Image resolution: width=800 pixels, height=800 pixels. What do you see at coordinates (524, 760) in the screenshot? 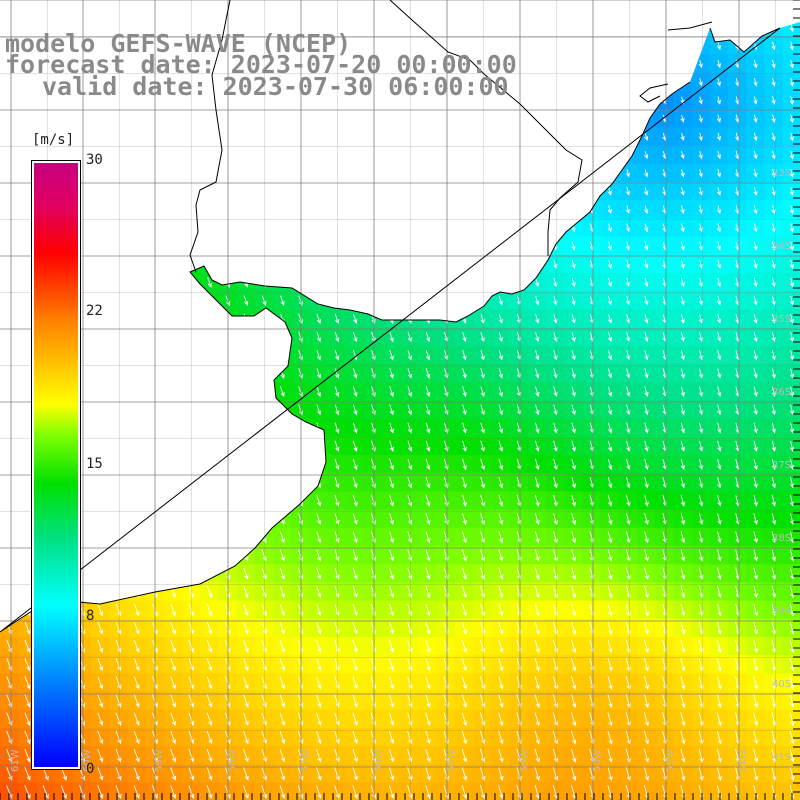
I see `lon-label: 54W` at bounding box center [524, 760].